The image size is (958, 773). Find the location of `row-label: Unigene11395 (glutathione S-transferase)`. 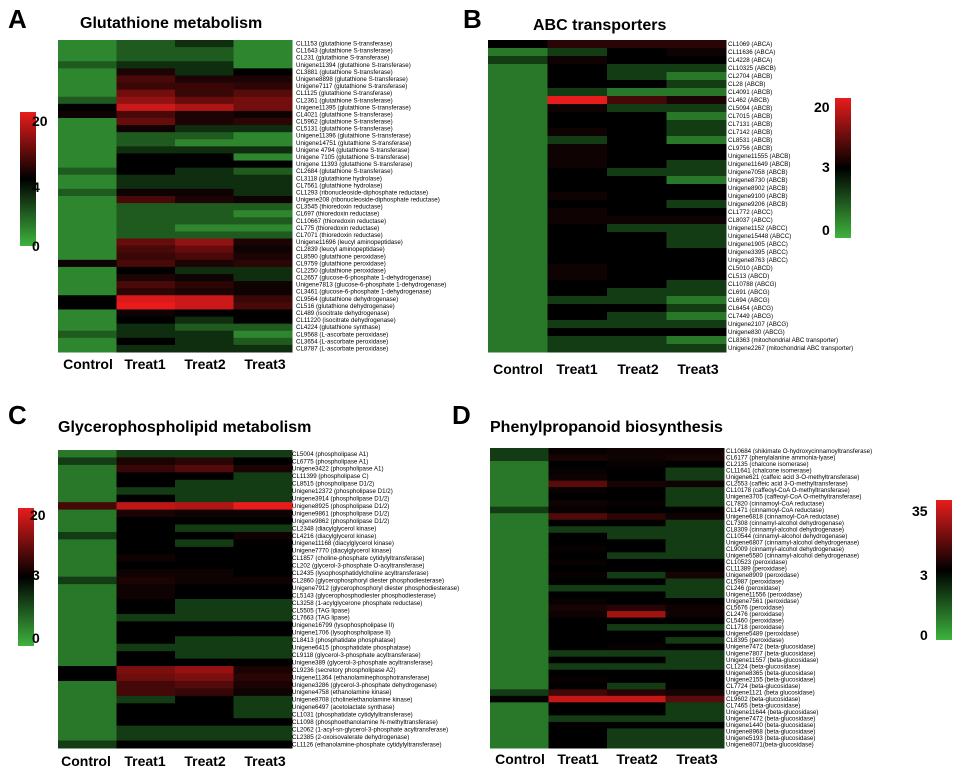

row-label: Unigene11395 (glutathione S-transferase) is located at coordinates (353, 107).